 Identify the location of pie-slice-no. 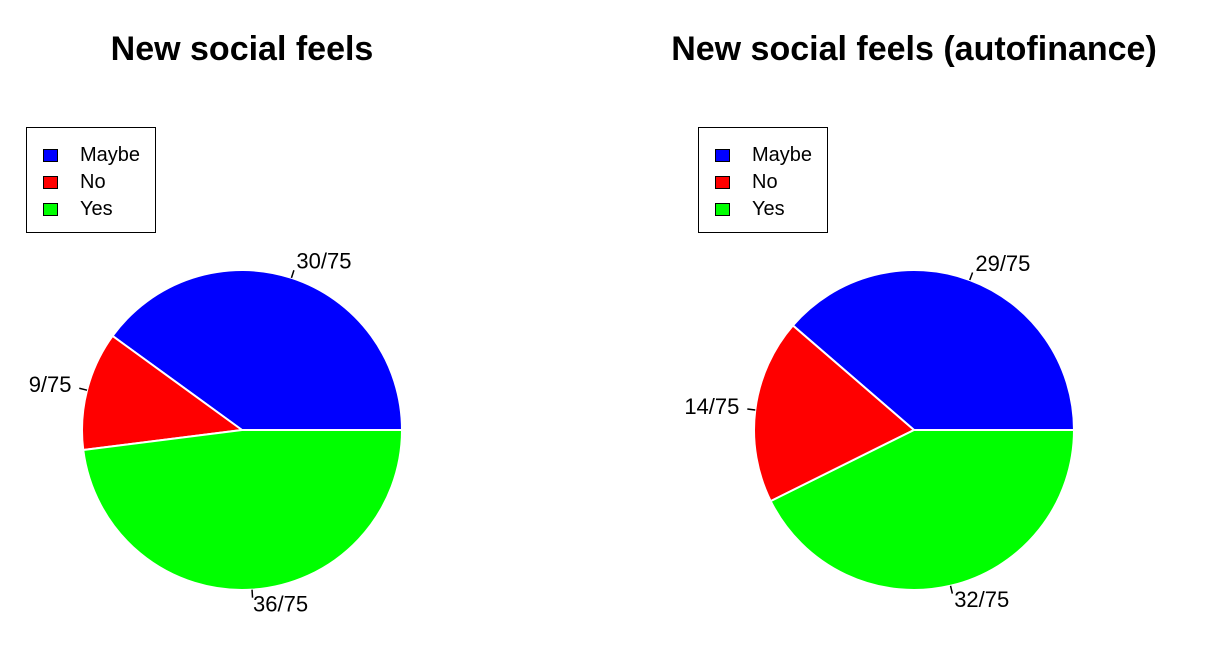
(834, 413).